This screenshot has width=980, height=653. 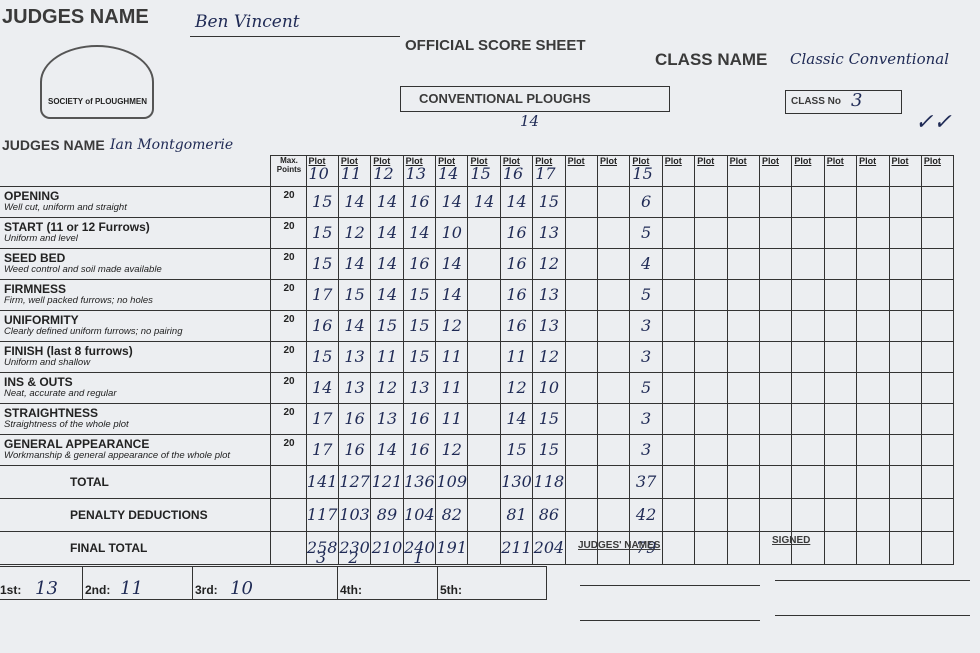 I want to click on ranking: 3, so click(x=321, y=557).